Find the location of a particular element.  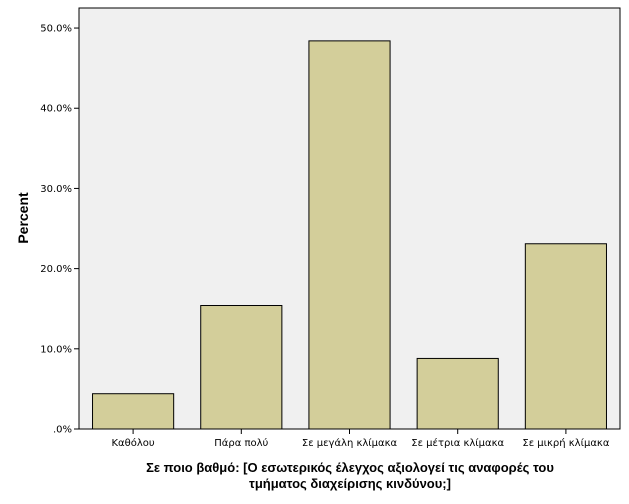

x-tick-label: Σε μέτρια κλίμακα is located at coordinates (457, 443).